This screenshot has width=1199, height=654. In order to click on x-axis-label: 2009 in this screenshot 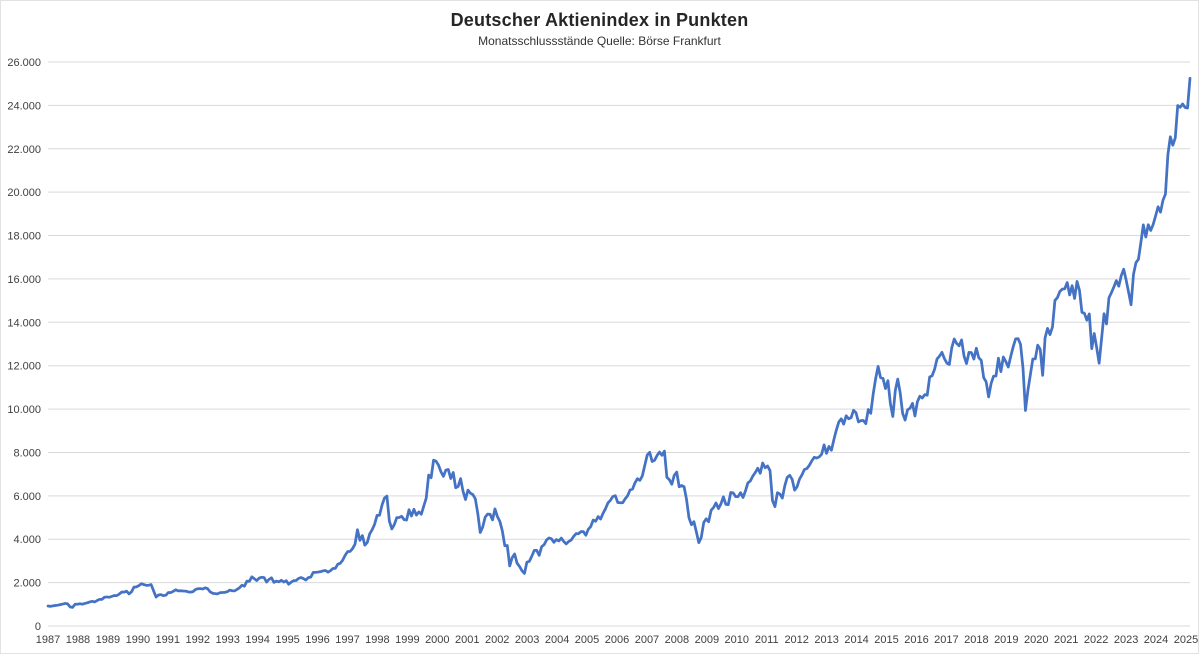, I will do `click(707, 640)`.